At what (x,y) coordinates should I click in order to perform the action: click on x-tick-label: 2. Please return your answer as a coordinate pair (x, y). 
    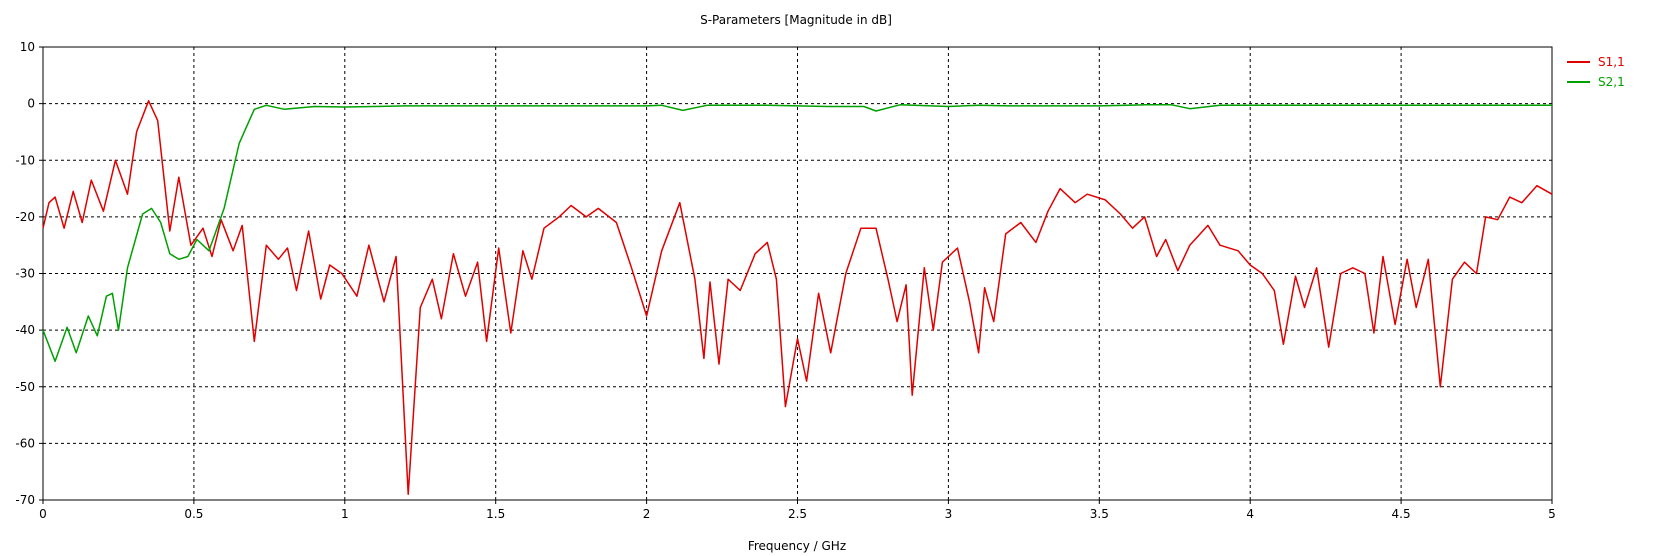
    Looking at the image, I should click on (647, 514).